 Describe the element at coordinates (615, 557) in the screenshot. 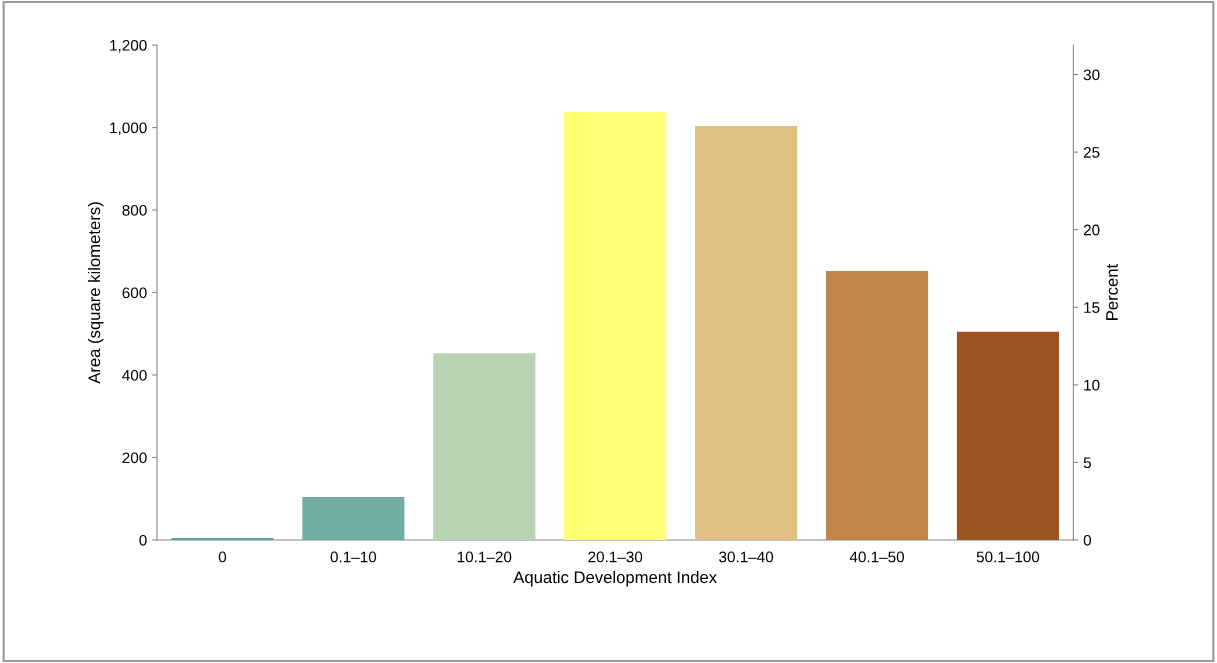

I see `x-tick-label: 20.1–30` at that location.